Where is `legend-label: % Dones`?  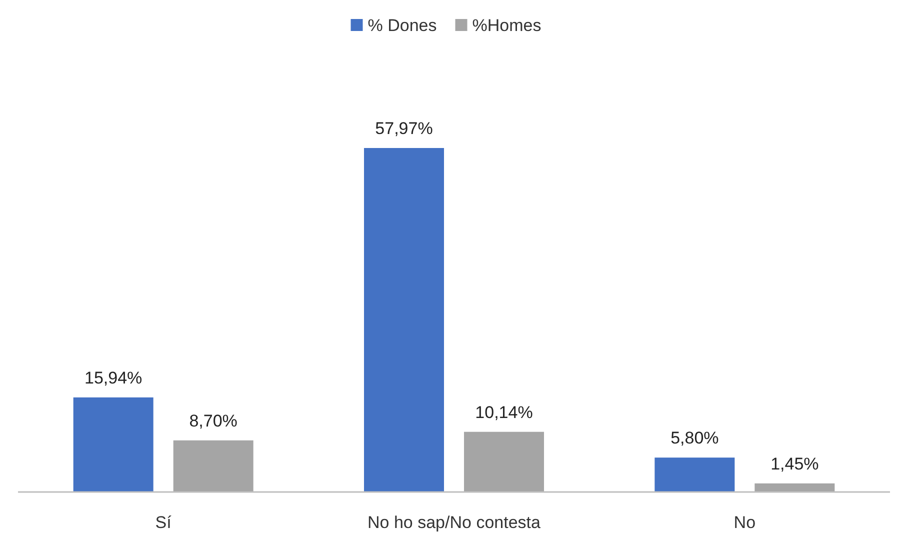
legend-label: % Dones is located at coordinates (402, 25).